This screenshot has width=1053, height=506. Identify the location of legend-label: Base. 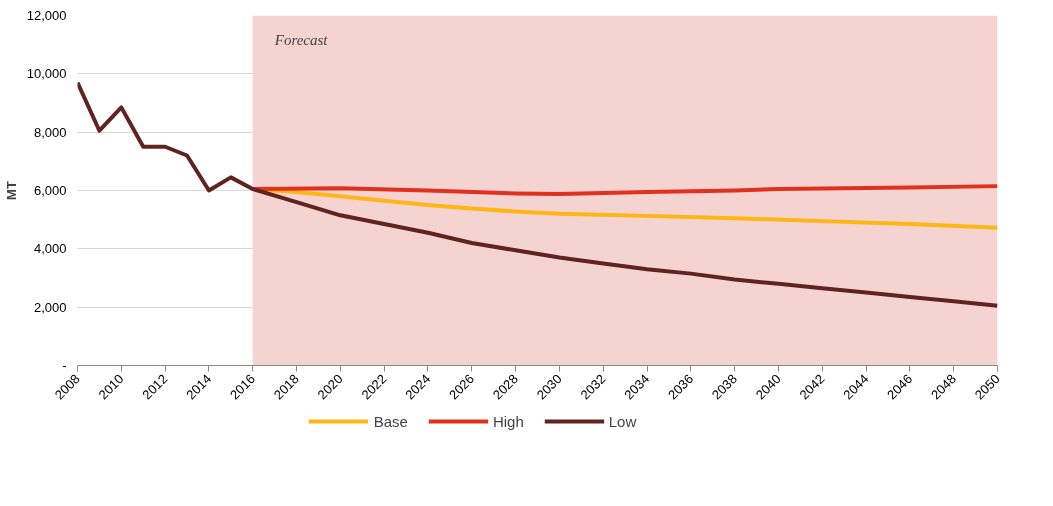
(390, 421).